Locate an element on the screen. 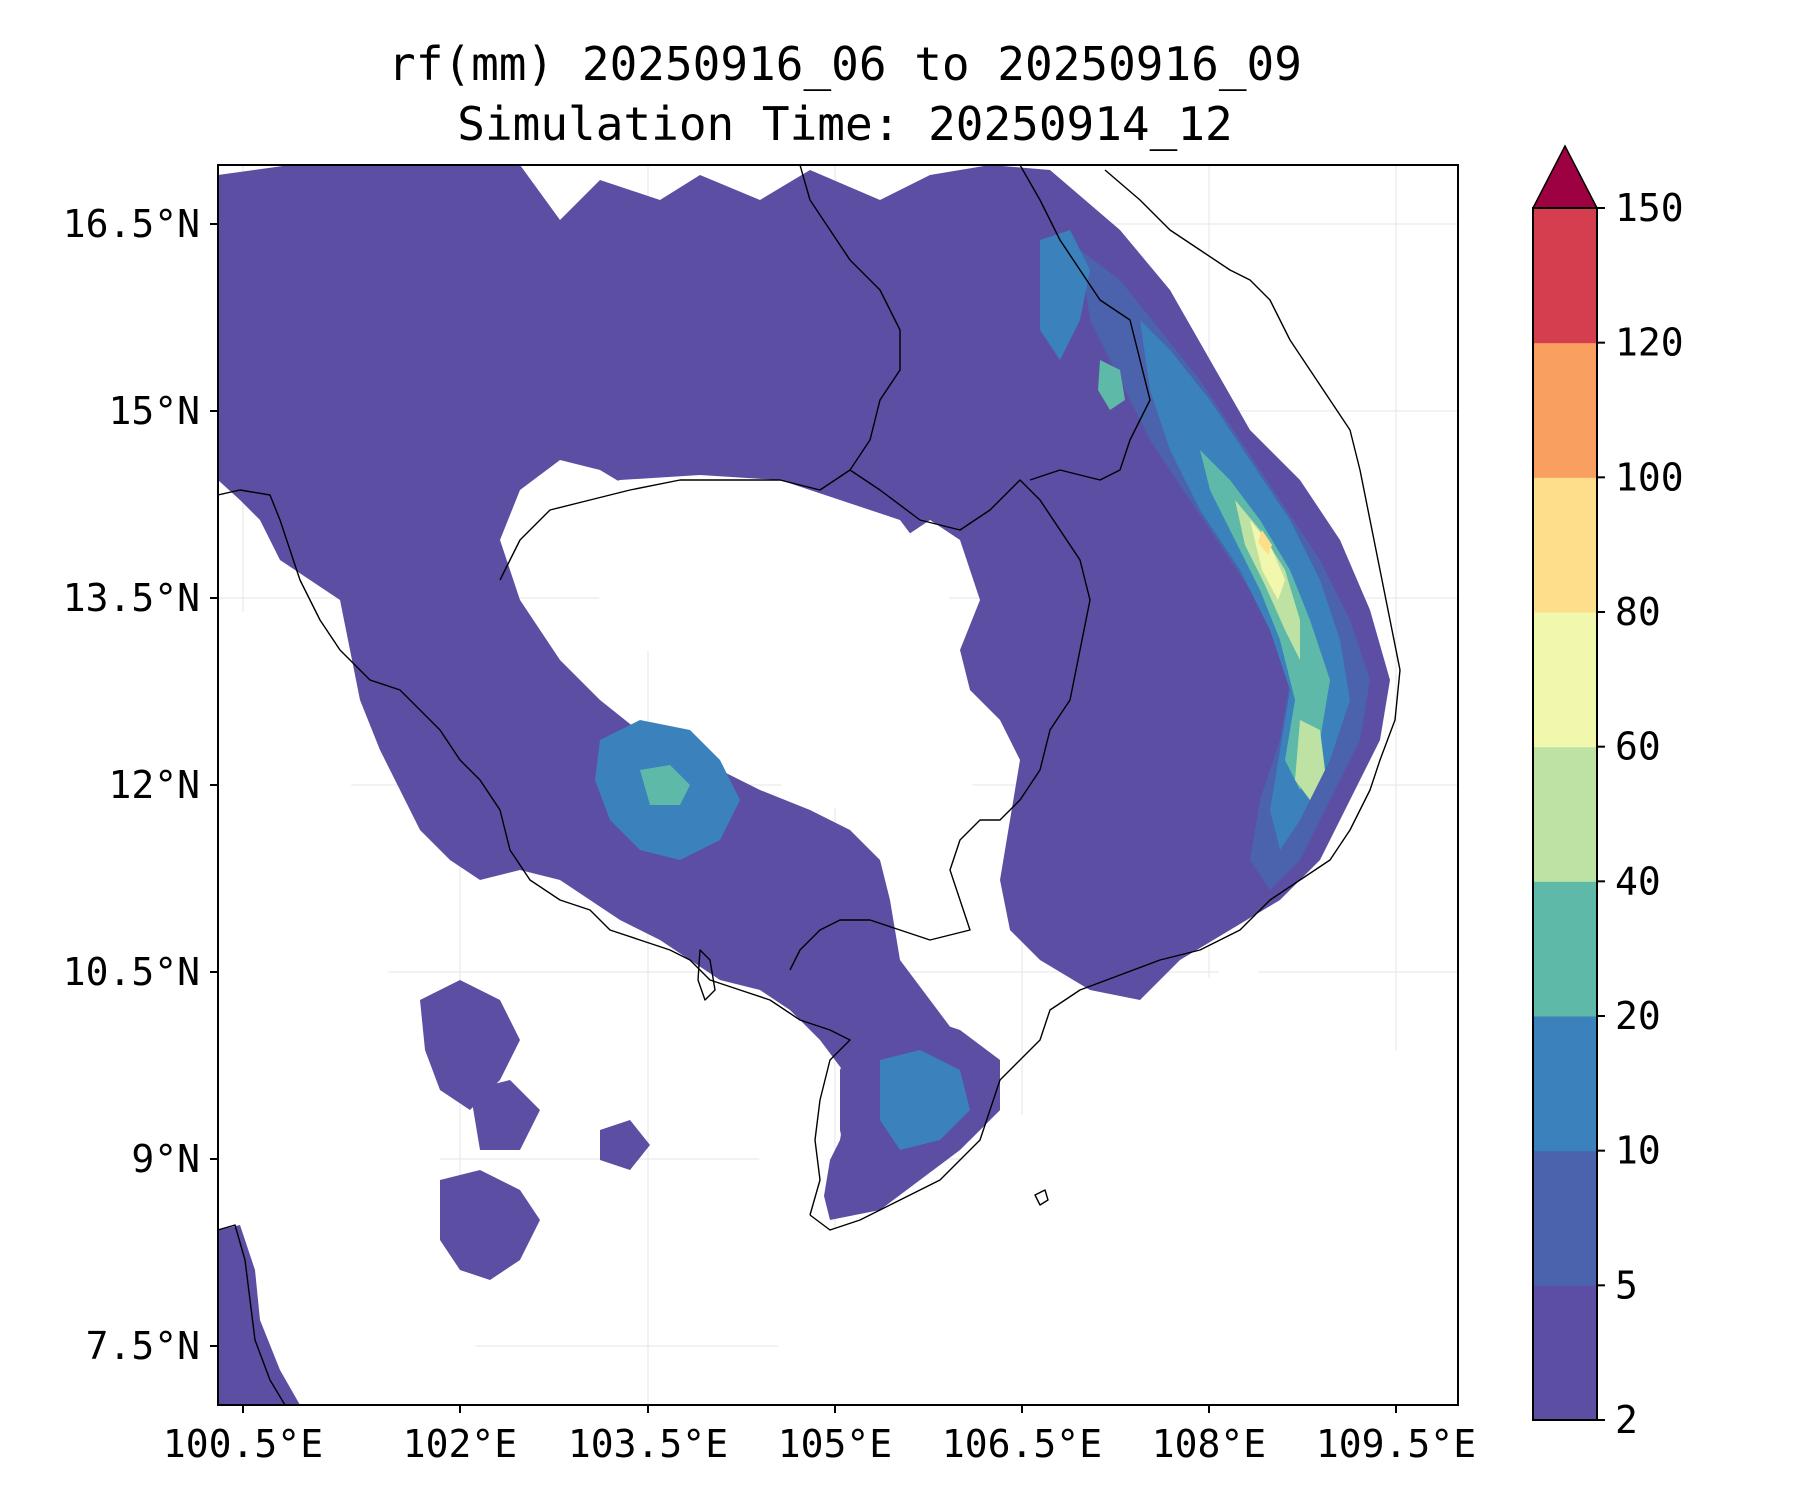  colorbar-tick-label: 100 is located at coordinates (1649, 477).